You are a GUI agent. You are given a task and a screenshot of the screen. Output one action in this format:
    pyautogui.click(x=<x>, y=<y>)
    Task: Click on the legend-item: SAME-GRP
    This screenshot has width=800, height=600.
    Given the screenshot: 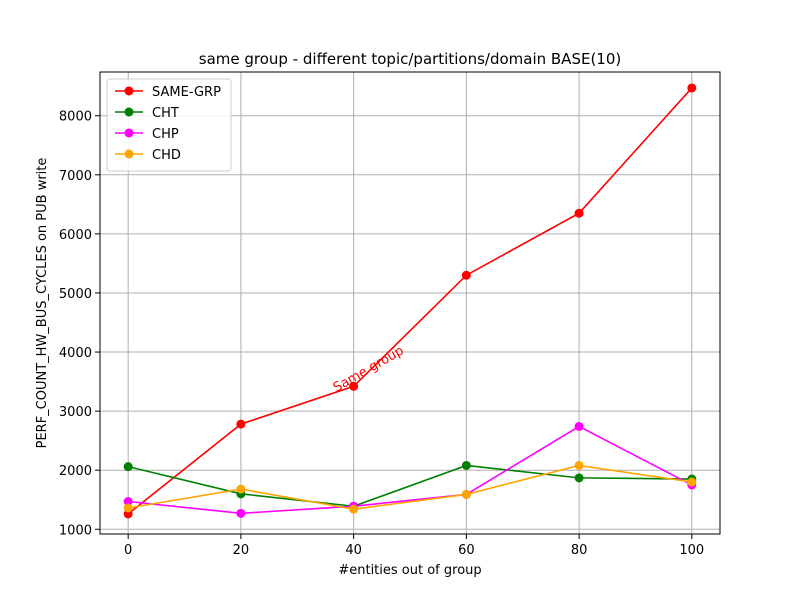 What is the action you would take?
    pyautogui.click(x=168, y=92)
    